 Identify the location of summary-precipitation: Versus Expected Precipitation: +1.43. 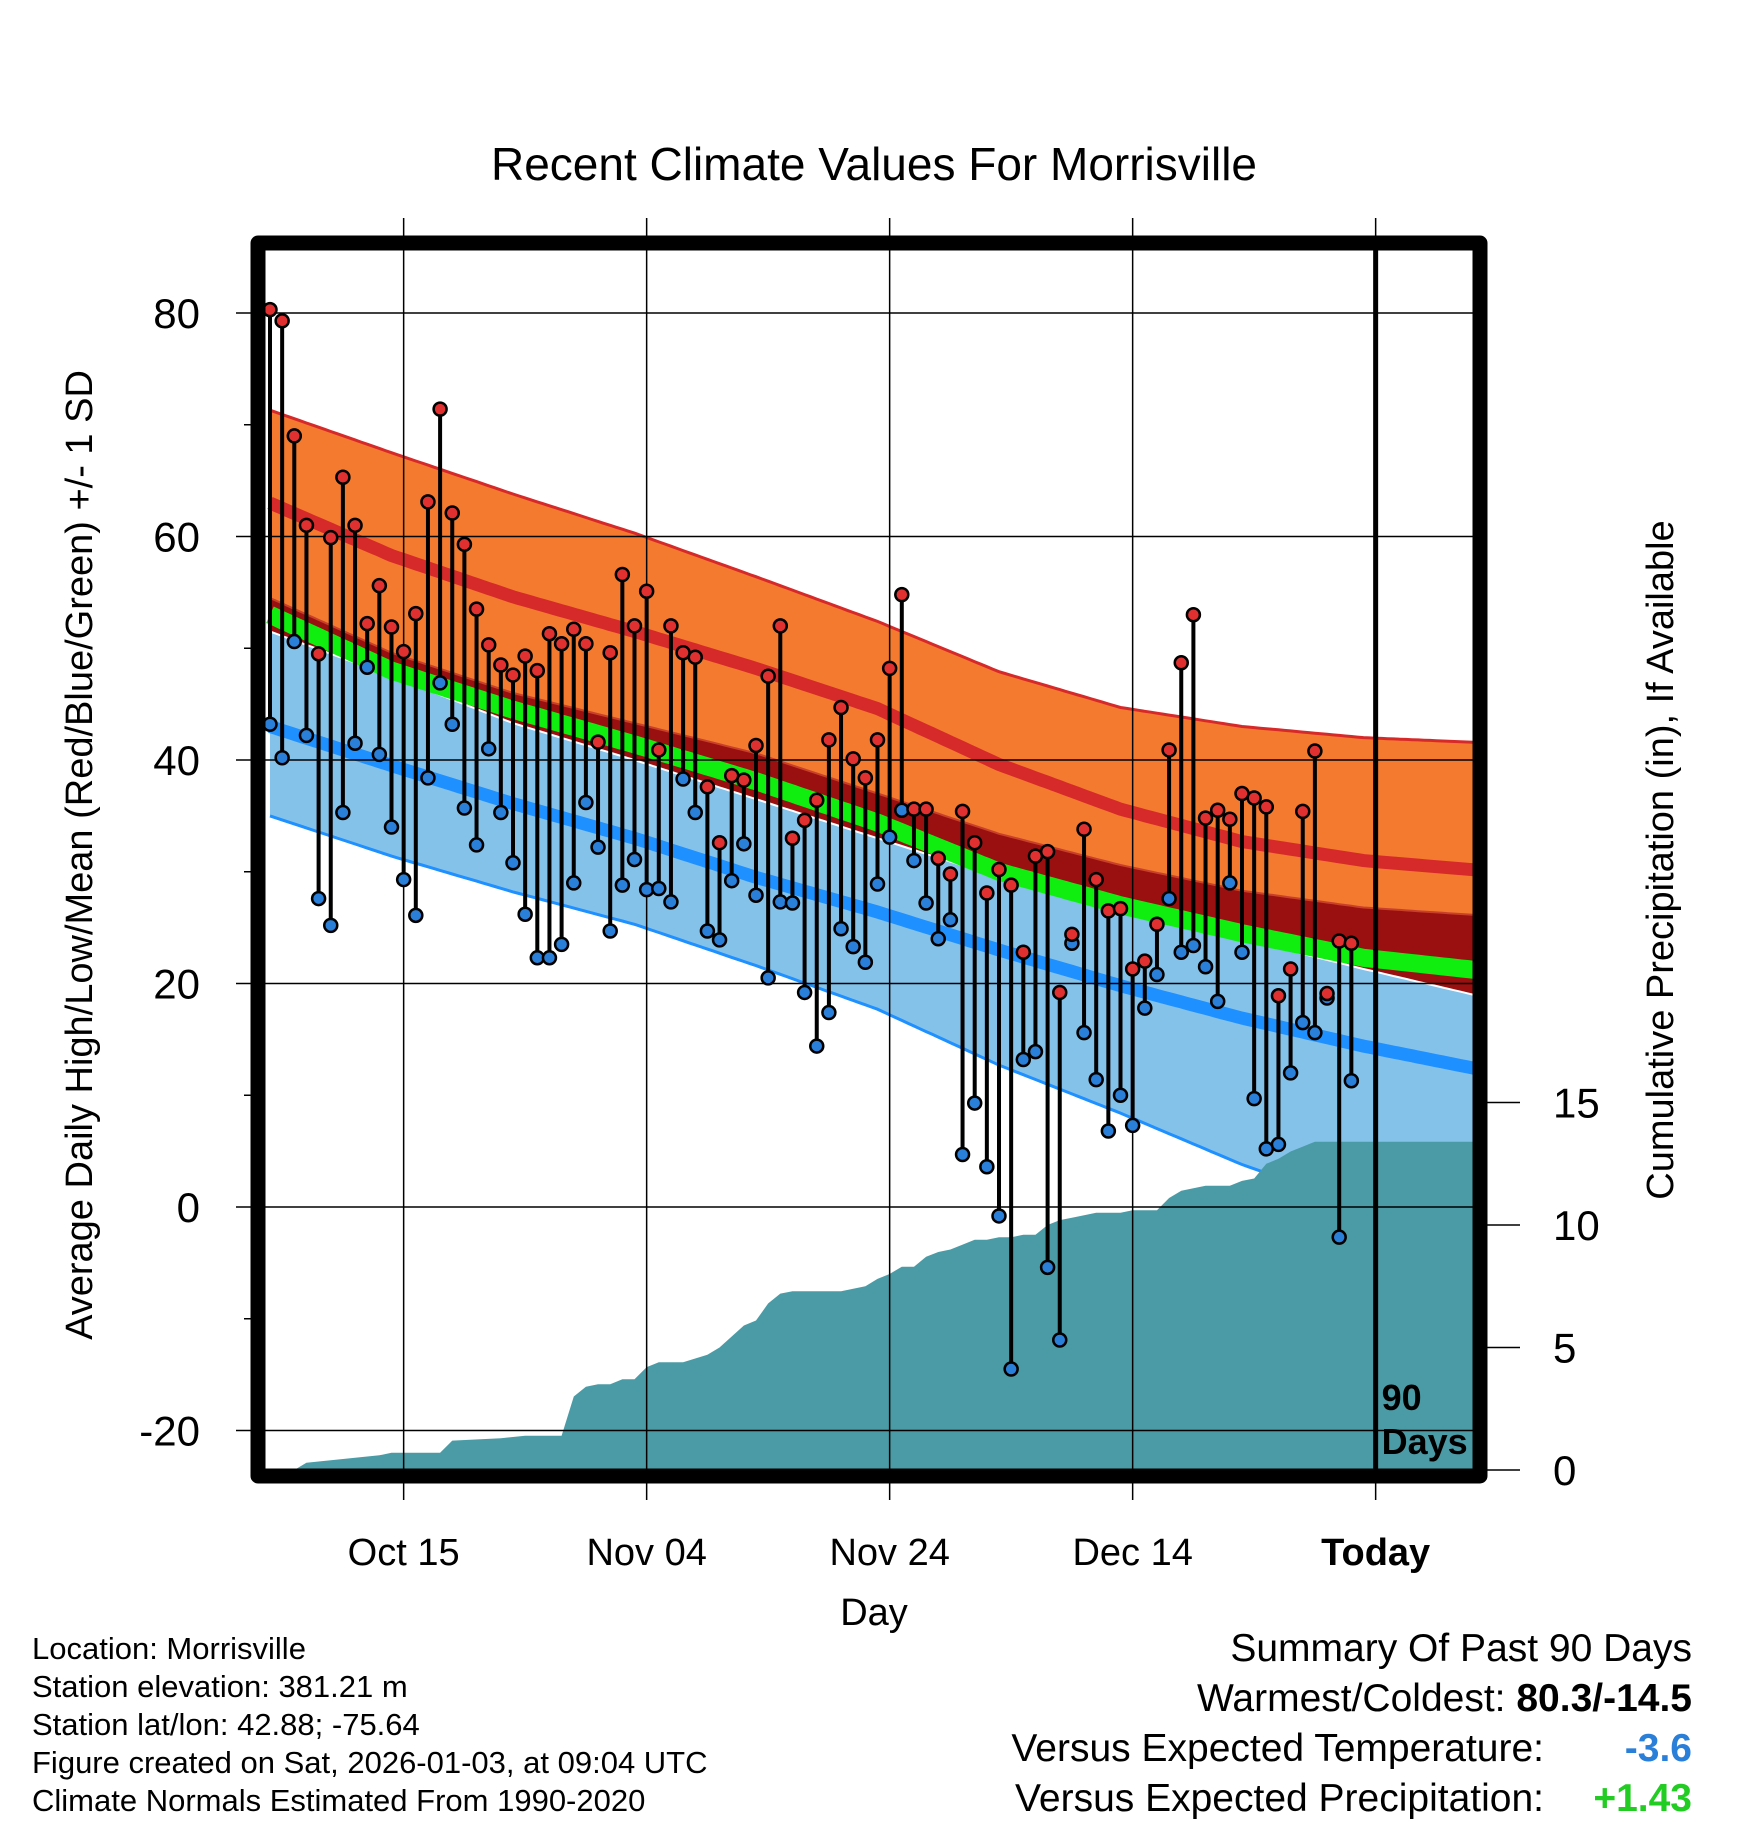
(1351, 1799).